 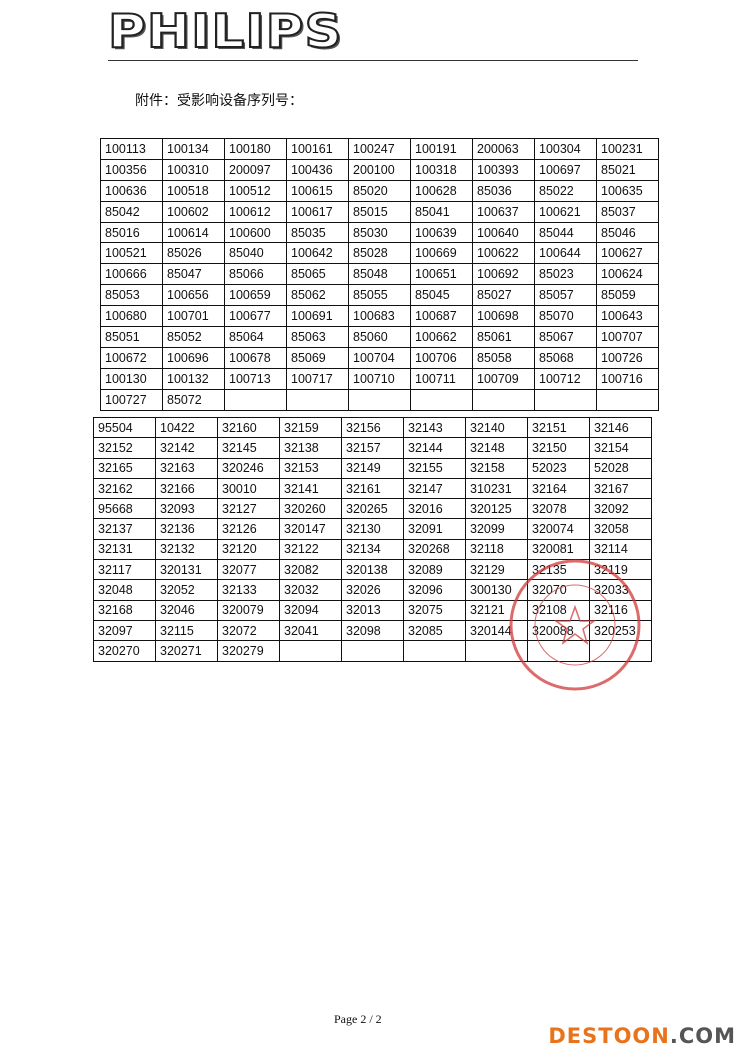 What do you see at coordinates (609, 1036) in the screenshot?
I see `watermark-main: DESTOON` at bounding box center [609, 1036].